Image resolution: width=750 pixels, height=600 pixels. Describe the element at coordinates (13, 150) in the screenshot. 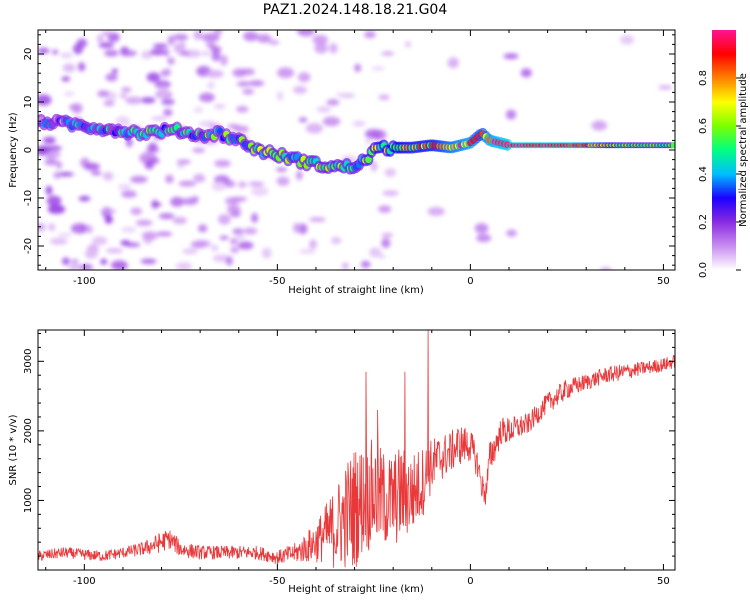

I see `spectrogram-y-axis-label: Frequency (Hz)` at that location.